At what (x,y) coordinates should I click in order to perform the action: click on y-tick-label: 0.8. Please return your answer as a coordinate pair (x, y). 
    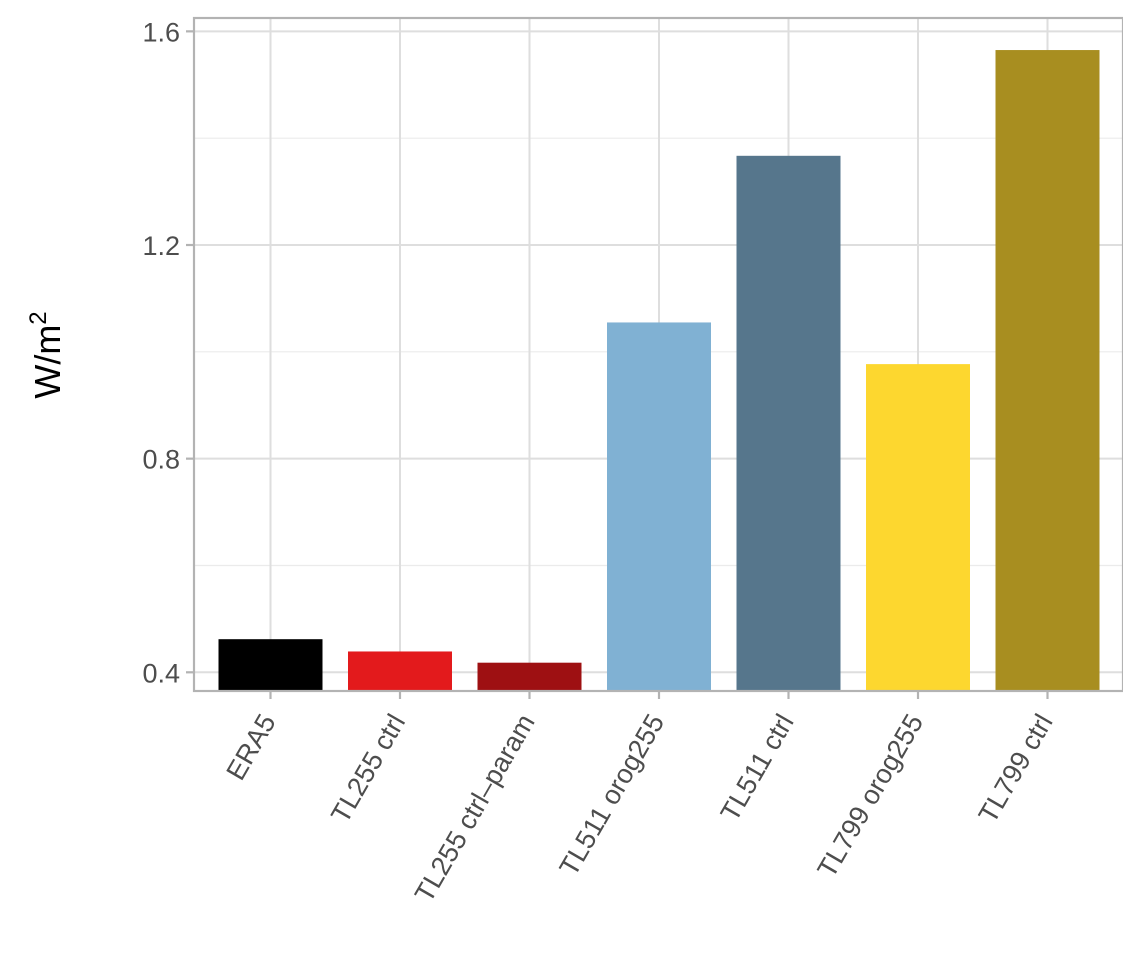
    Looking at the image, I should click on (161, 460).